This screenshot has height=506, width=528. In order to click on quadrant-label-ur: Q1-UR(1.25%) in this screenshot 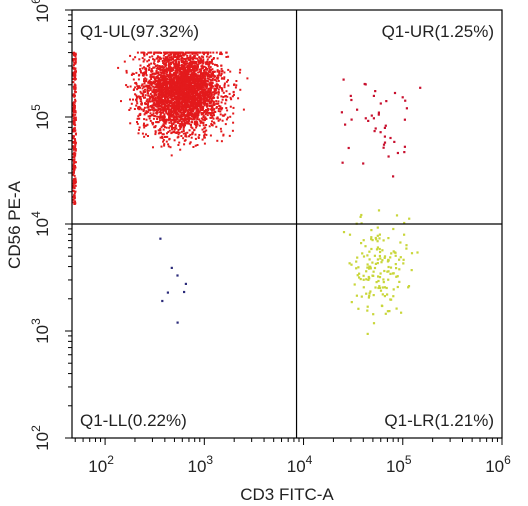, I will do `click(438, 31)`.